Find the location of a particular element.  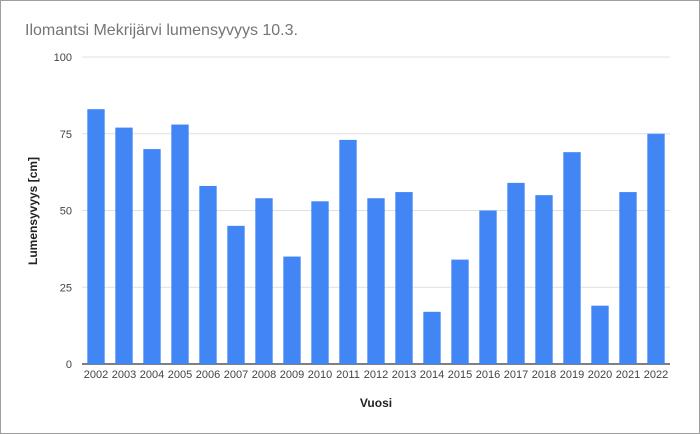

x-tick-label: 2002 is located at coordinates (96, 375).